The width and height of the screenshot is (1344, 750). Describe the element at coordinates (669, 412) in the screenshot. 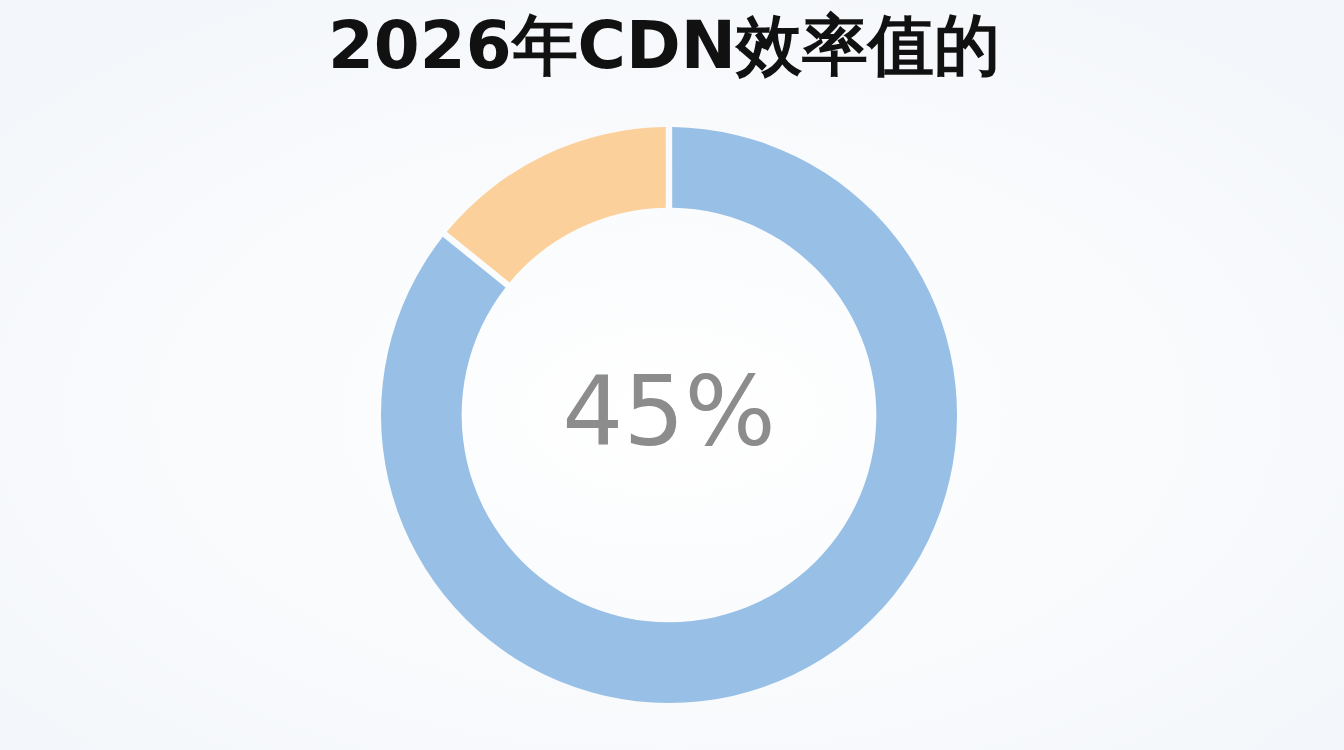

I see `text: 45%` at that location.